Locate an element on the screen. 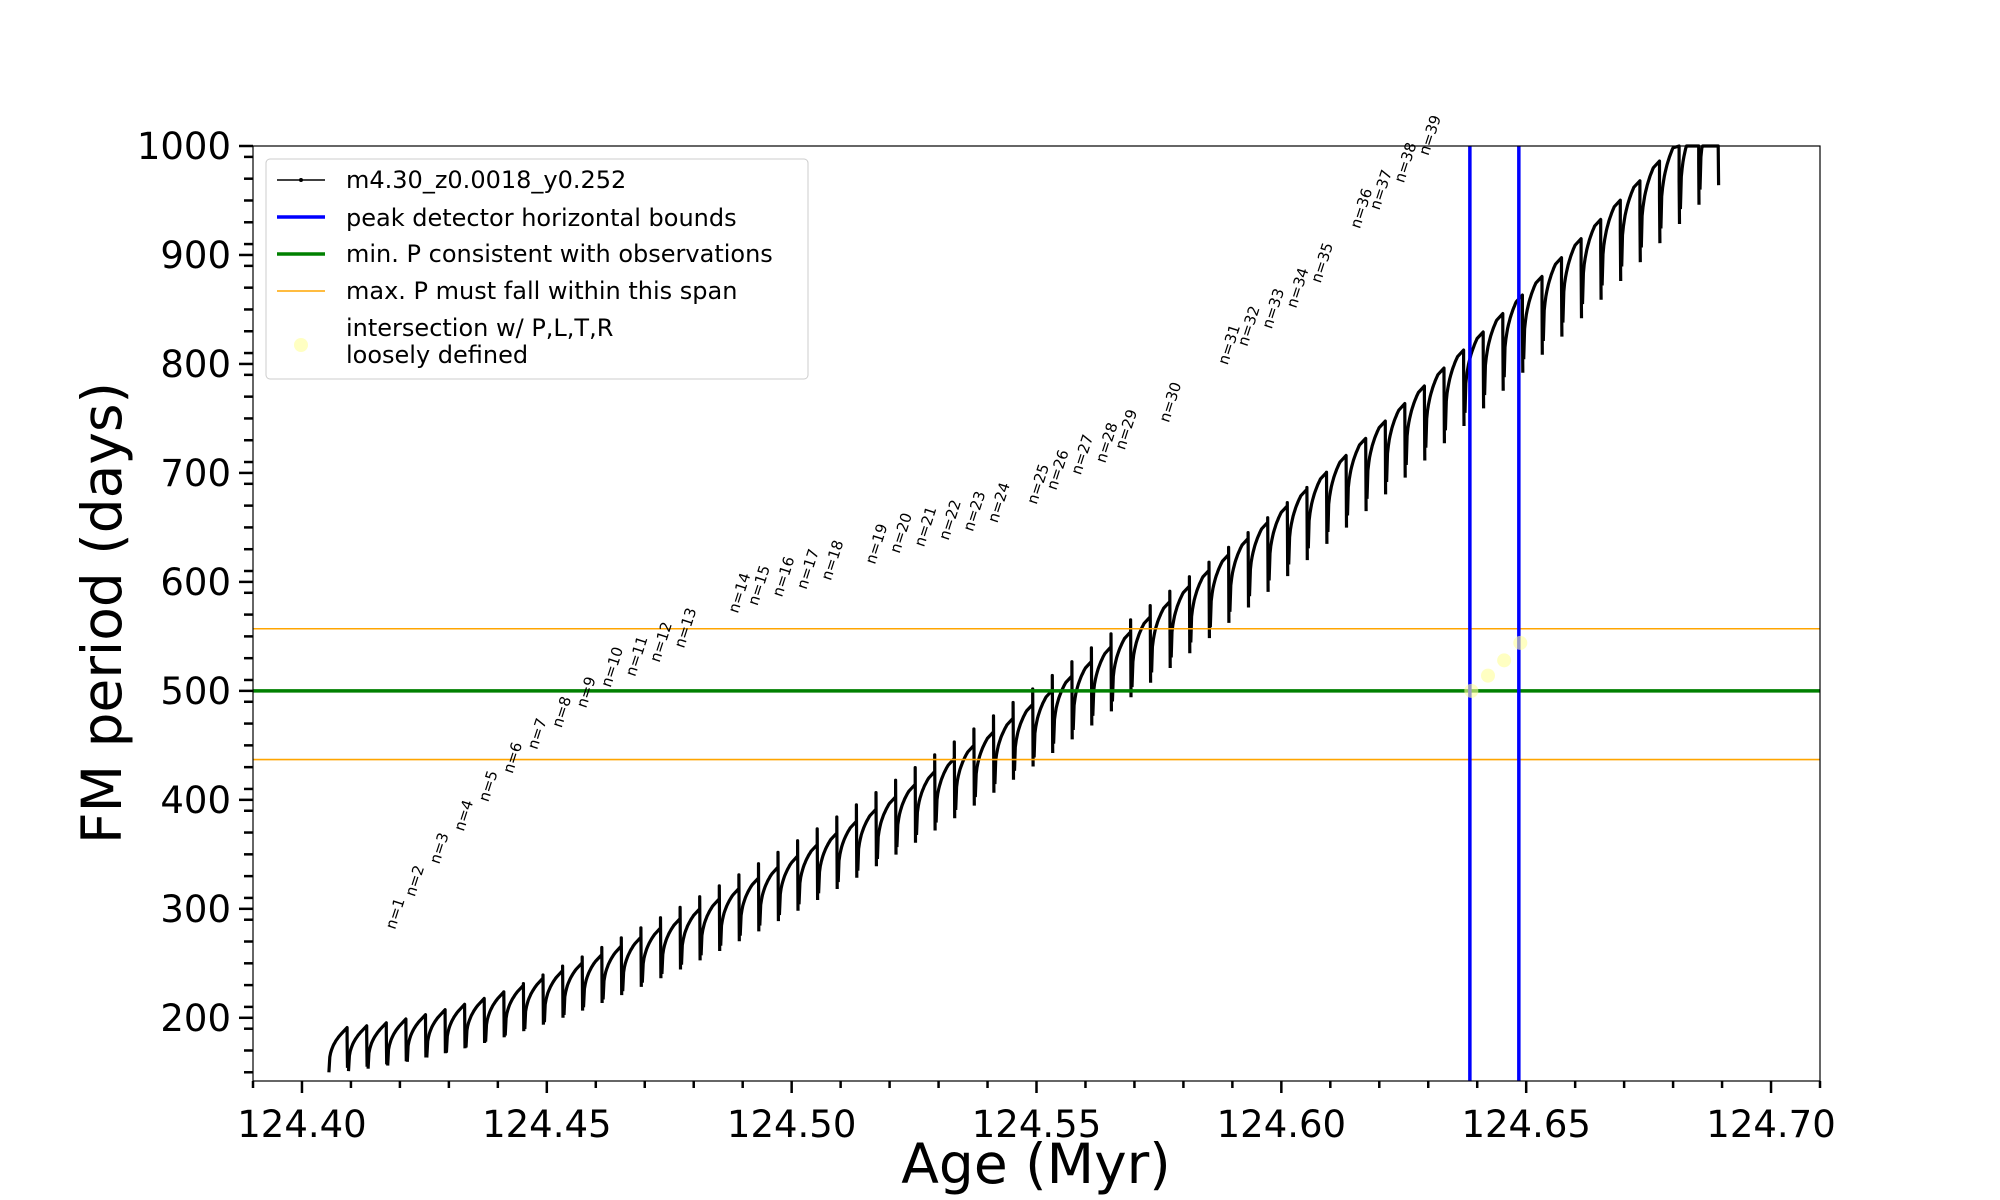  legend-label-intersection-line: intersection w/ P,L,T,R is located at coordinates (479, 328).